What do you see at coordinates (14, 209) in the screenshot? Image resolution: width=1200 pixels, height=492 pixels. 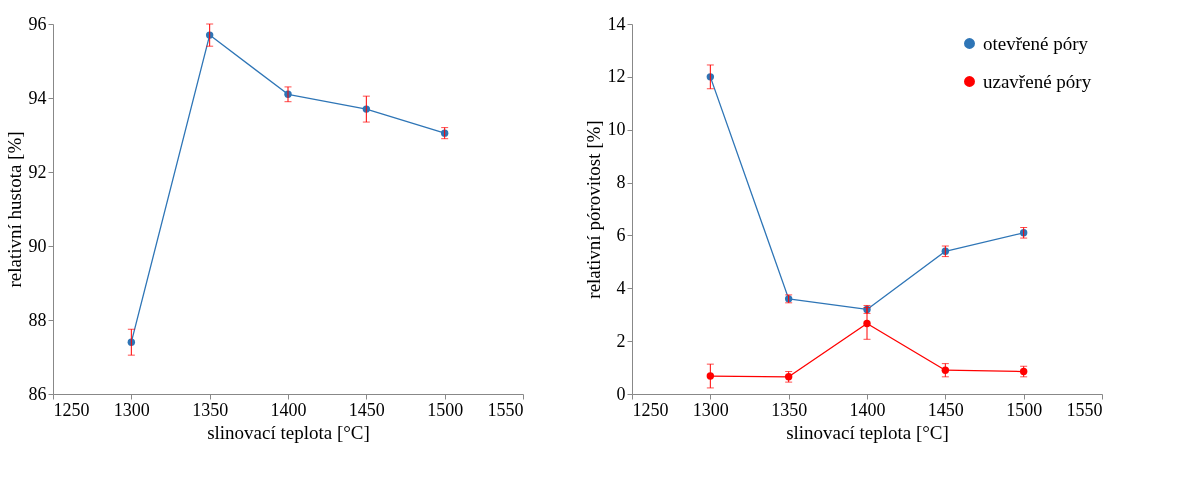 I see `y-axis-title: relativní hustota [%]` at bounding box center [14, 209].